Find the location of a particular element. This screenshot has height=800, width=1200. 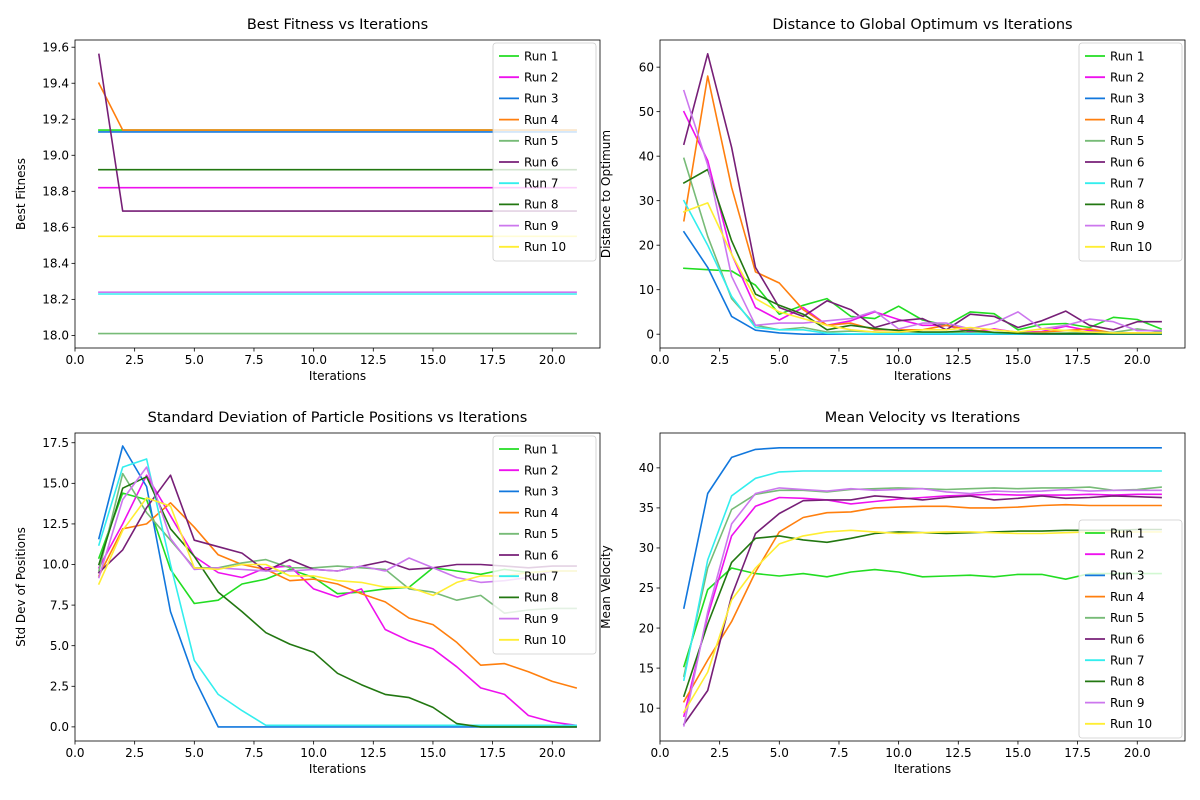

y-tick-label: 17.5 is located at coordinates (55, 443).